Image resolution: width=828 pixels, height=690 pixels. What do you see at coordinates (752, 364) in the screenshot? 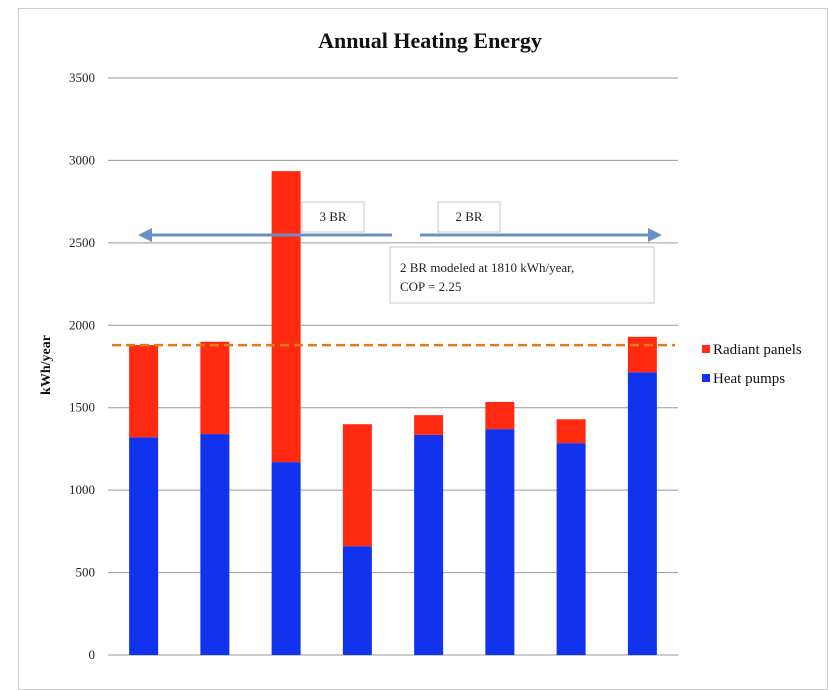
I see `legend: Radiant panels Heat pumps` at bounding box center [752, 364].